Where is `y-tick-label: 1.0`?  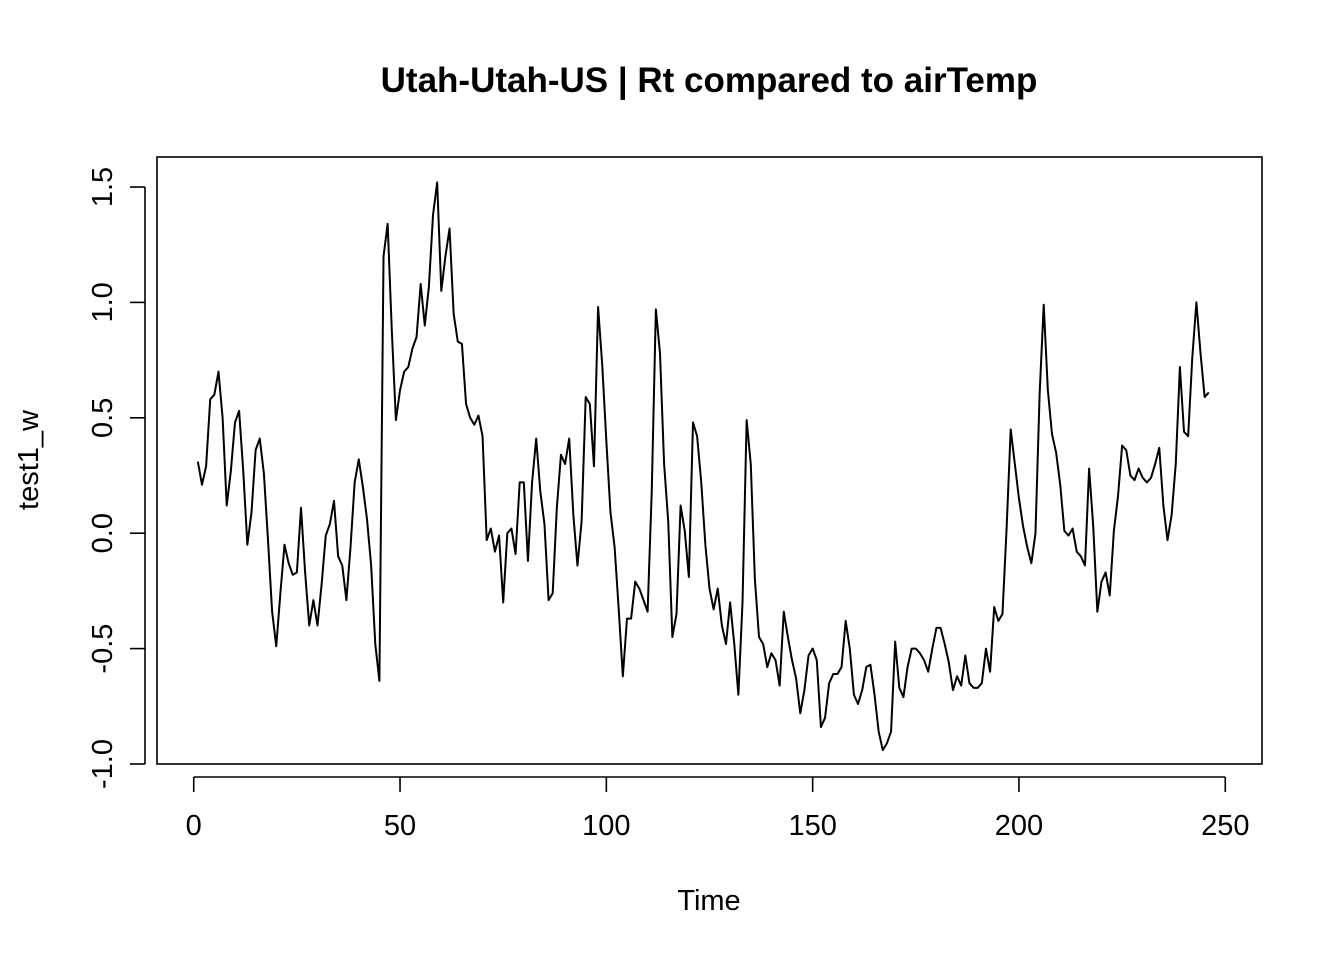 y-tick-label: 1.0 is located at coordinates (103, 302).